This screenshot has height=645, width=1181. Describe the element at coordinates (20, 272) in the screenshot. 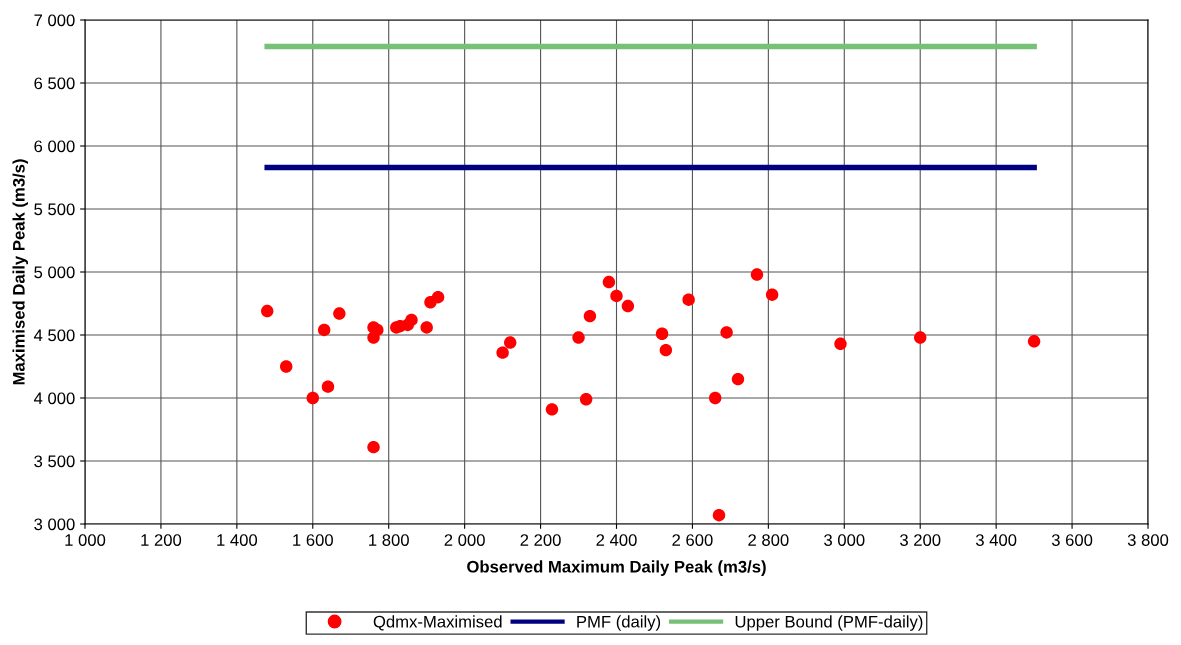

I see `y-axis-title: Maximised Daily Peak (m3/s)` at that location.